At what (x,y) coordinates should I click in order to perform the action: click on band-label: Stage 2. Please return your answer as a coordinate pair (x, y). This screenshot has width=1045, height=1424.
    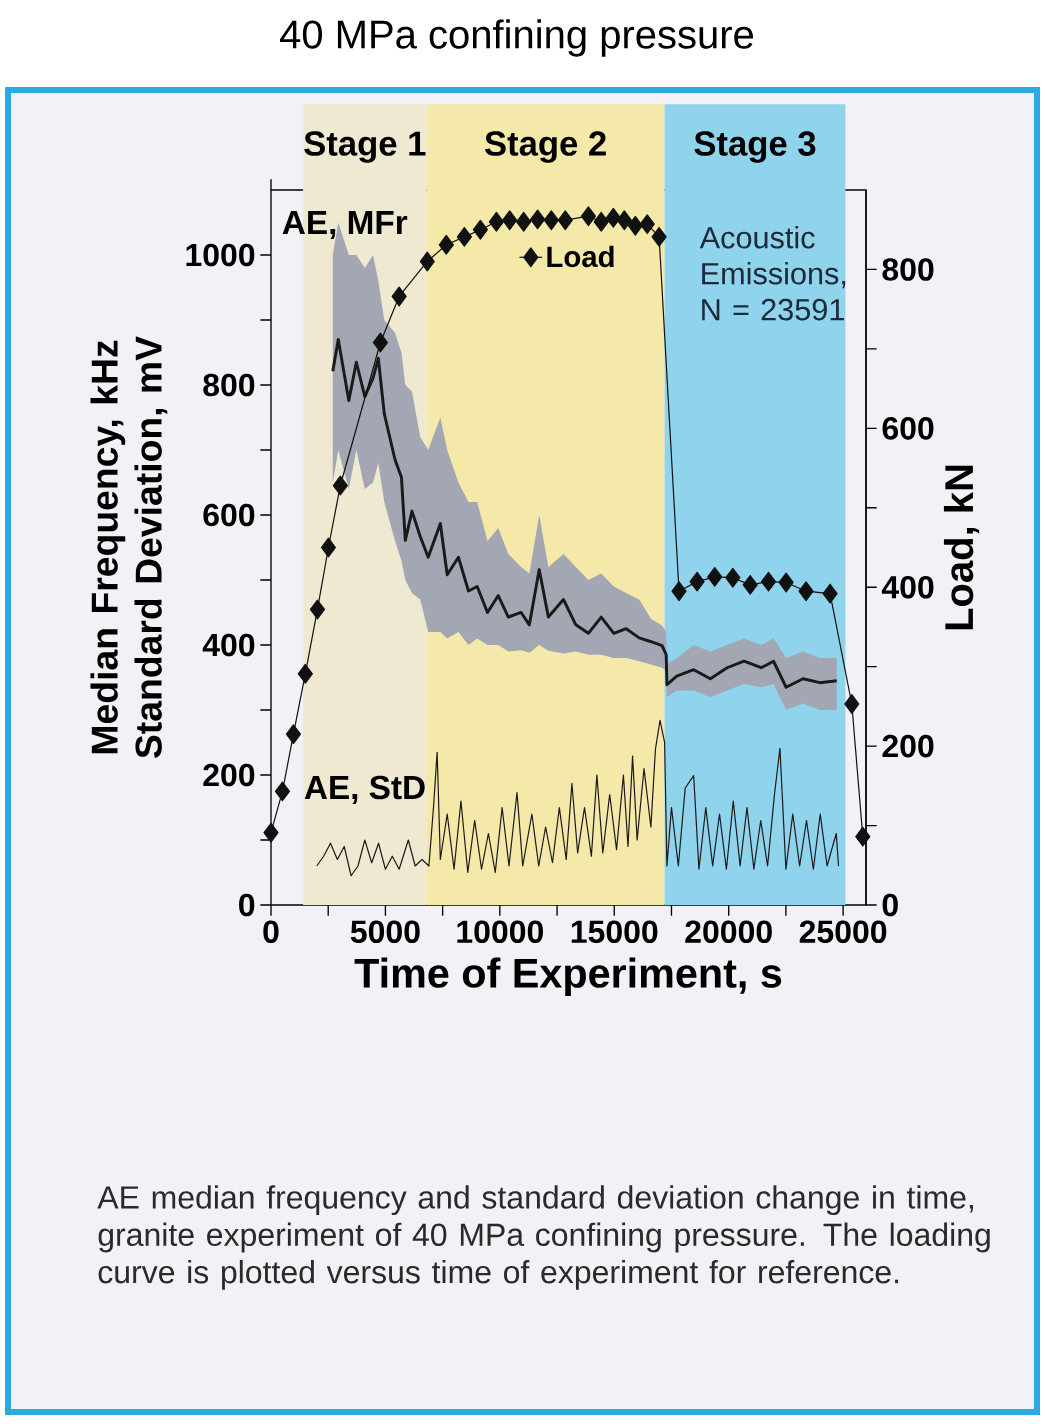
    Looking at the image, I should click on (545, 147).